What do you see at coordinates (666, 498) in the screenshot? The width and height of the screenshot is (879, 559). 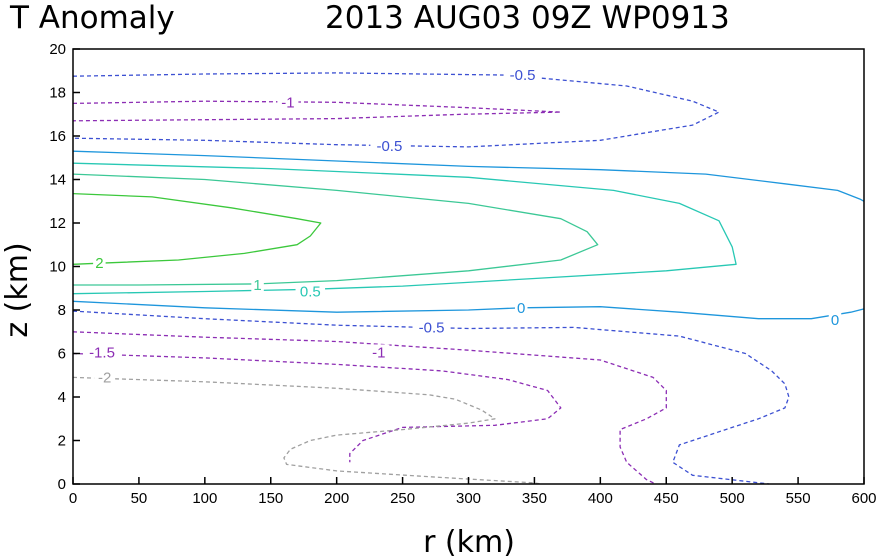 I see `x-tick-label-450: 450` at bounding box center [666, 498].